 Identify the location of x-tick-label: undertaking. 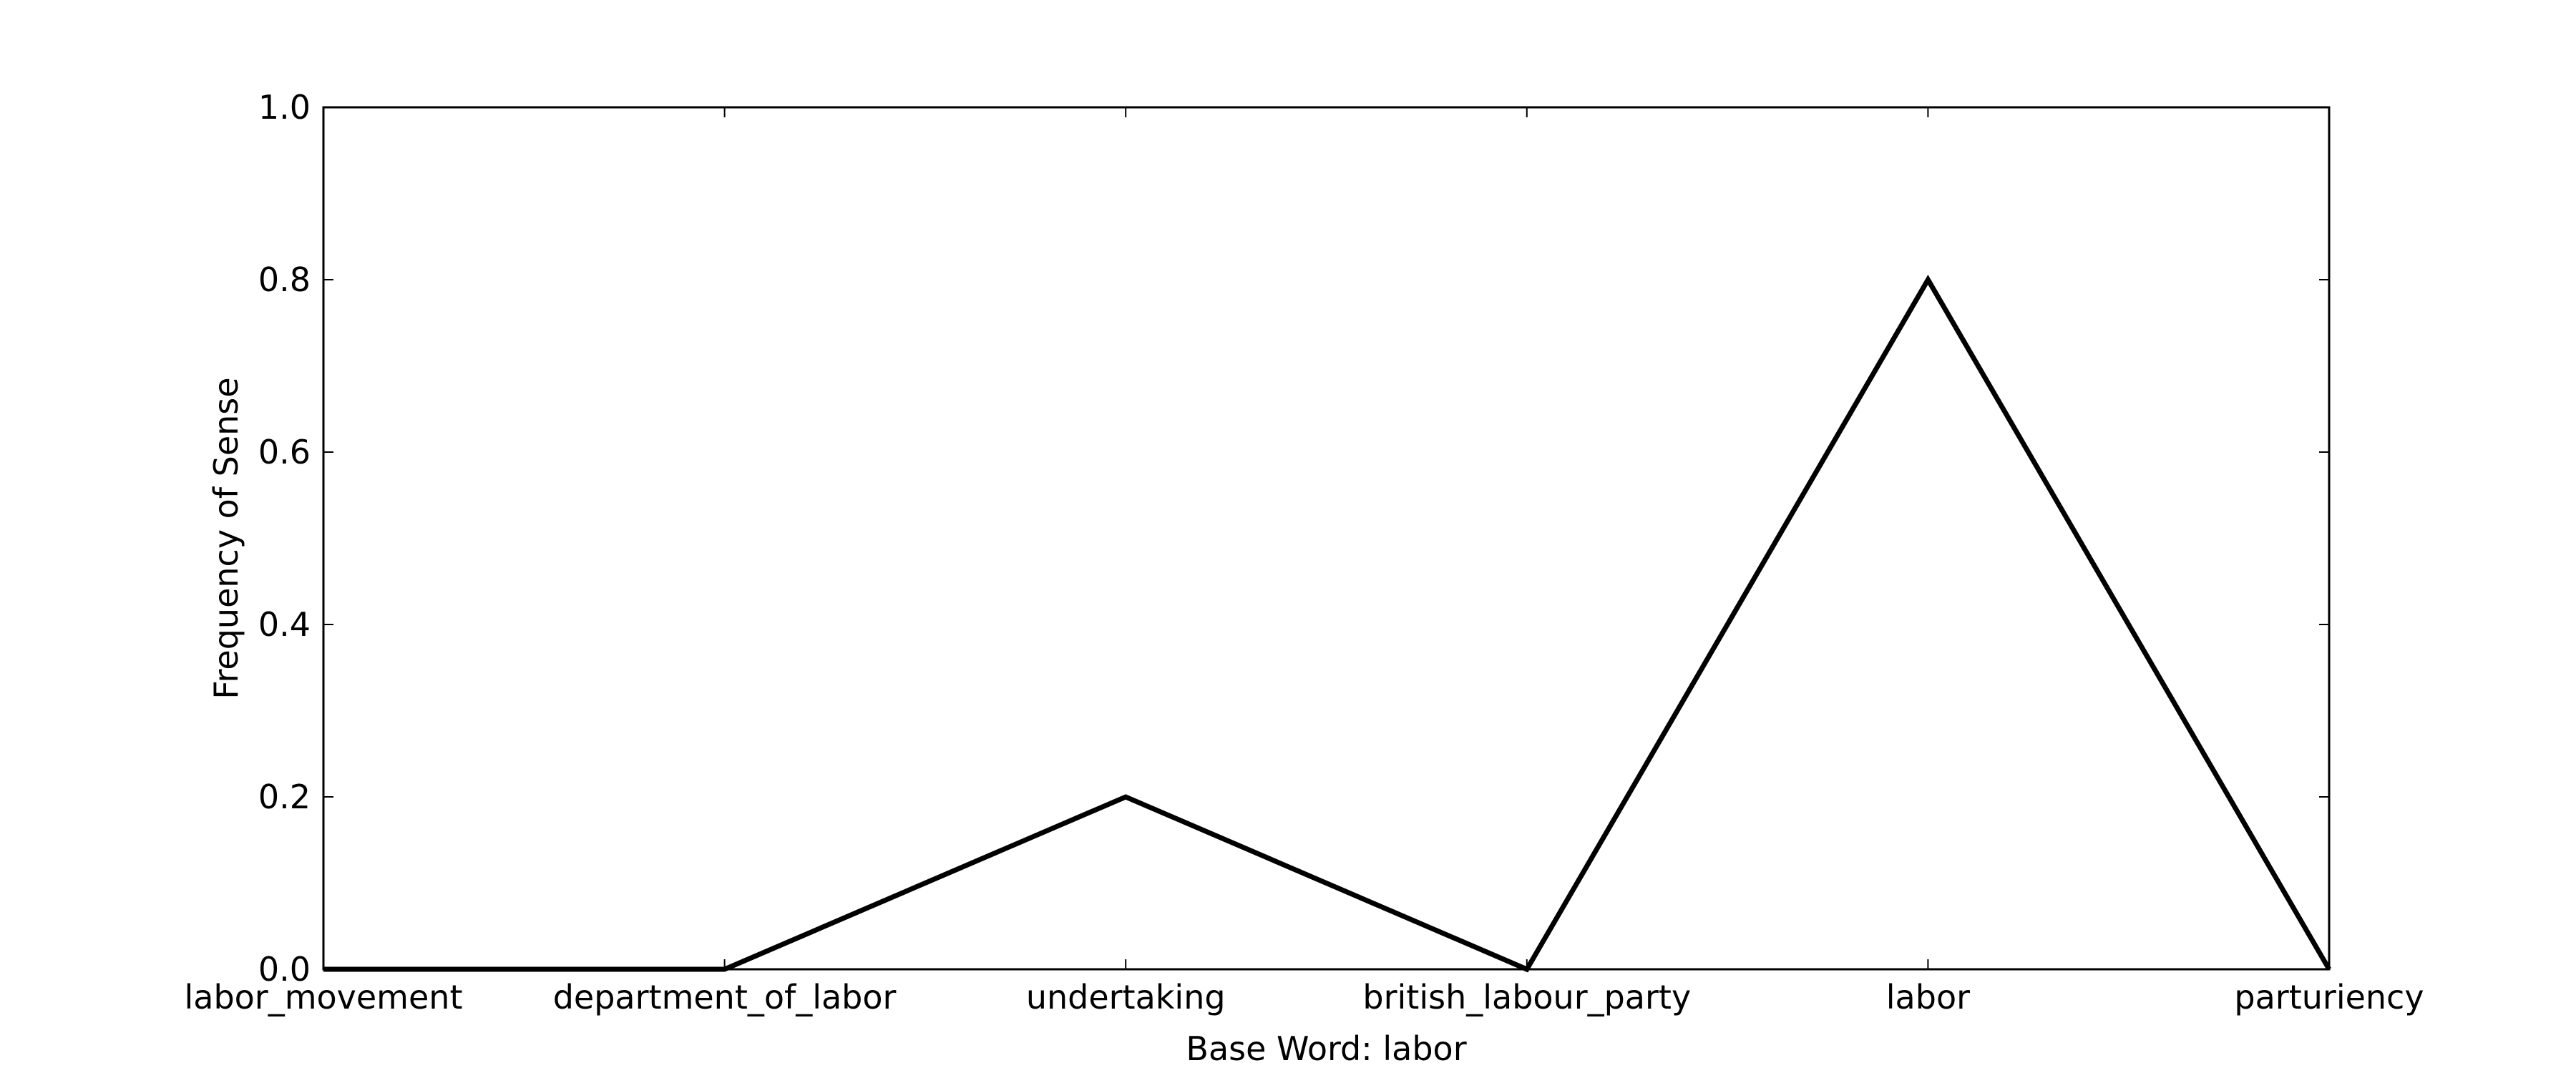
(1126, 997).